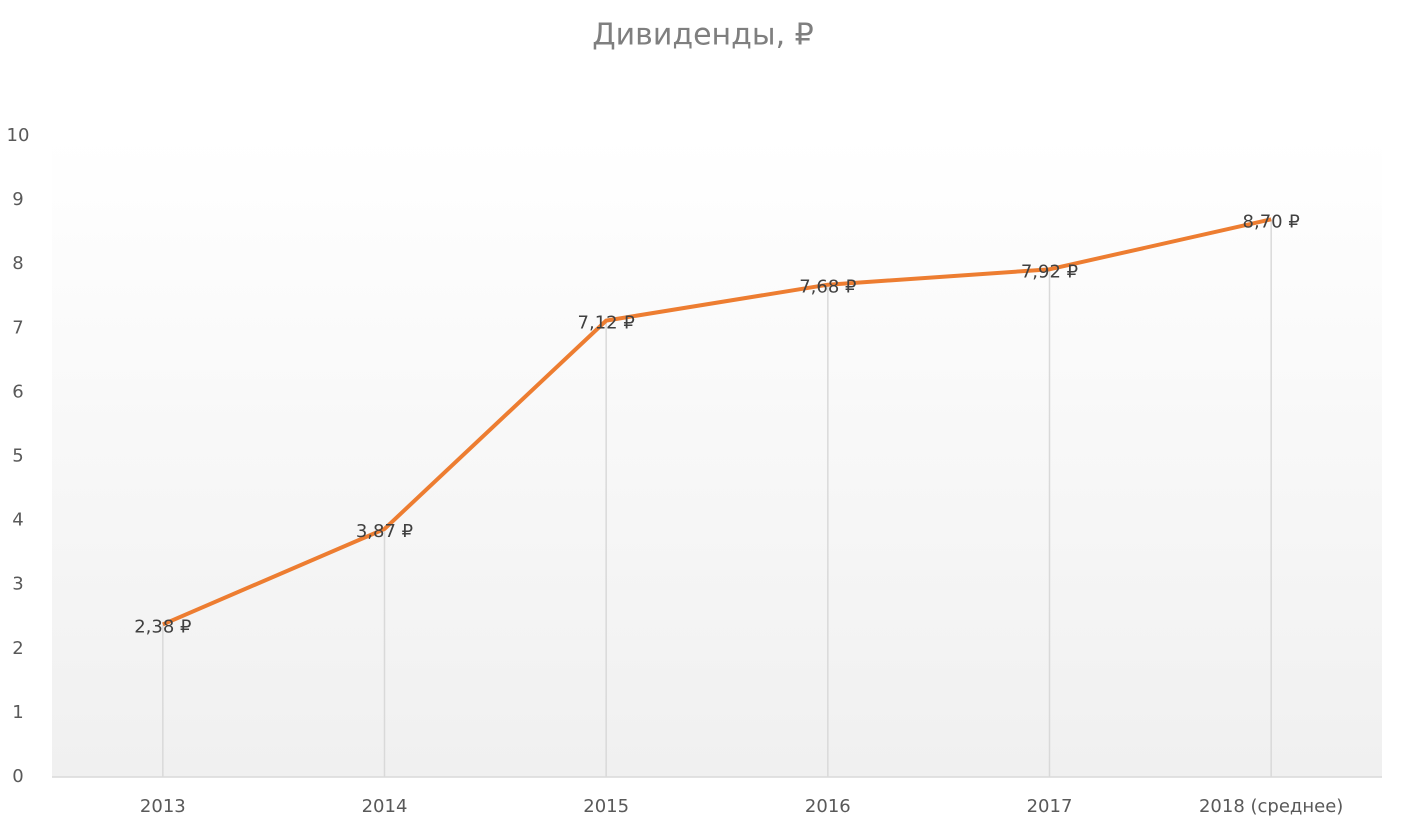  I want to click on data-label: 7,68 ₽, so click(827, 287).